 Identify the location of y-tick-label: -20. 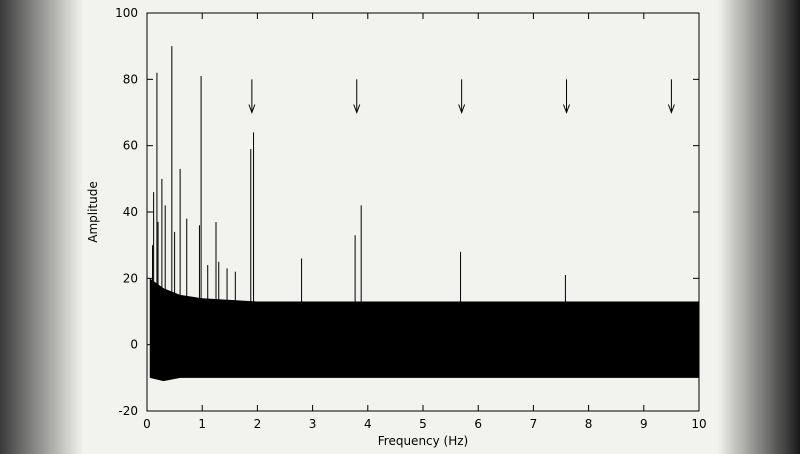
(128, 411).